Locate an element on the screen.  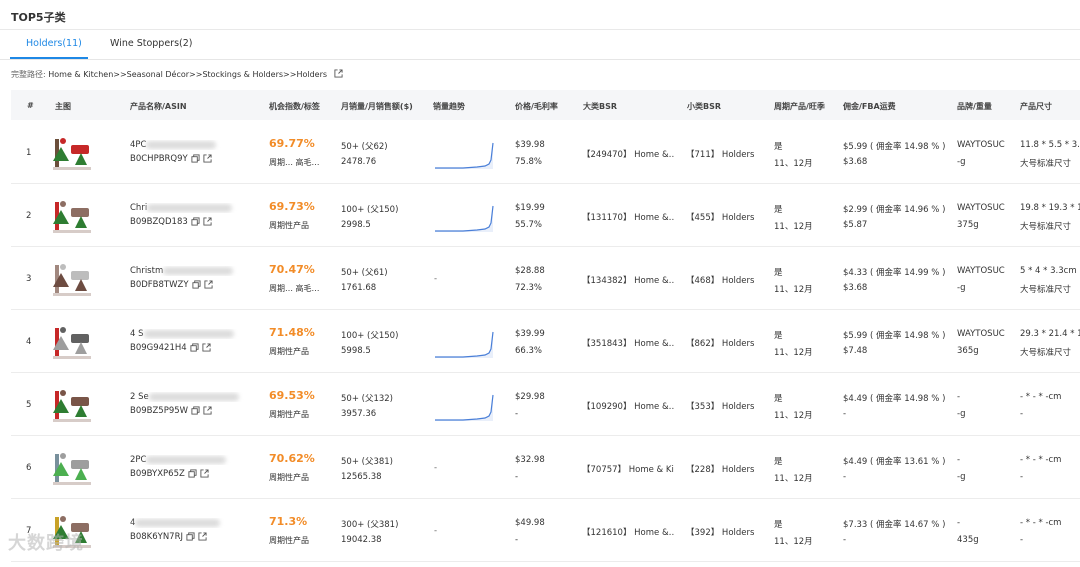
opportunity-score: 69.73% is located at coordinates (292, 206).